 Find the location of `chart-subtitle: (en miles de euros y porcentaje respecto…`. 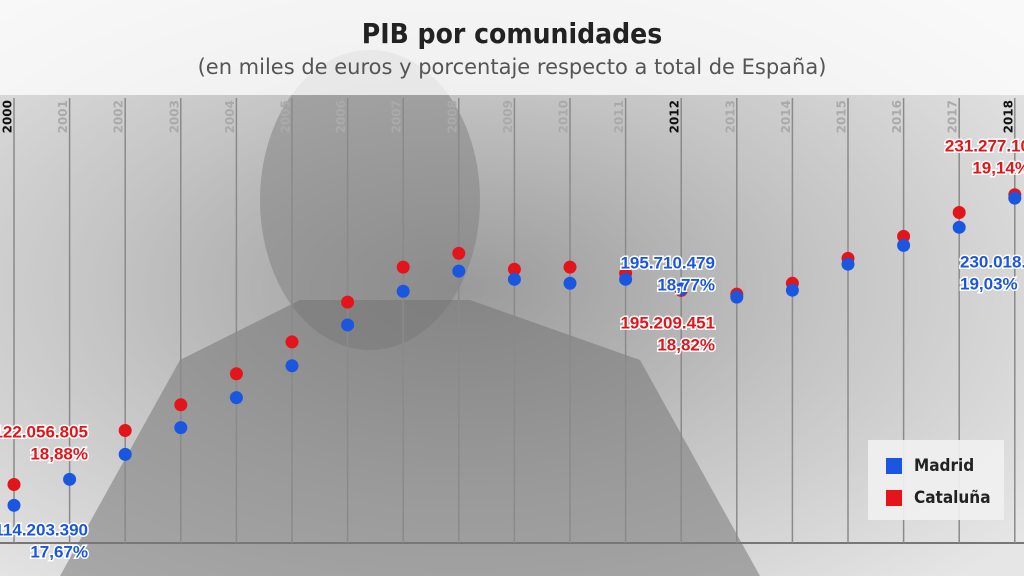

chart-subtitle: (en miles de euros y porcentaje respecto… is located at coordinates (512, 67).